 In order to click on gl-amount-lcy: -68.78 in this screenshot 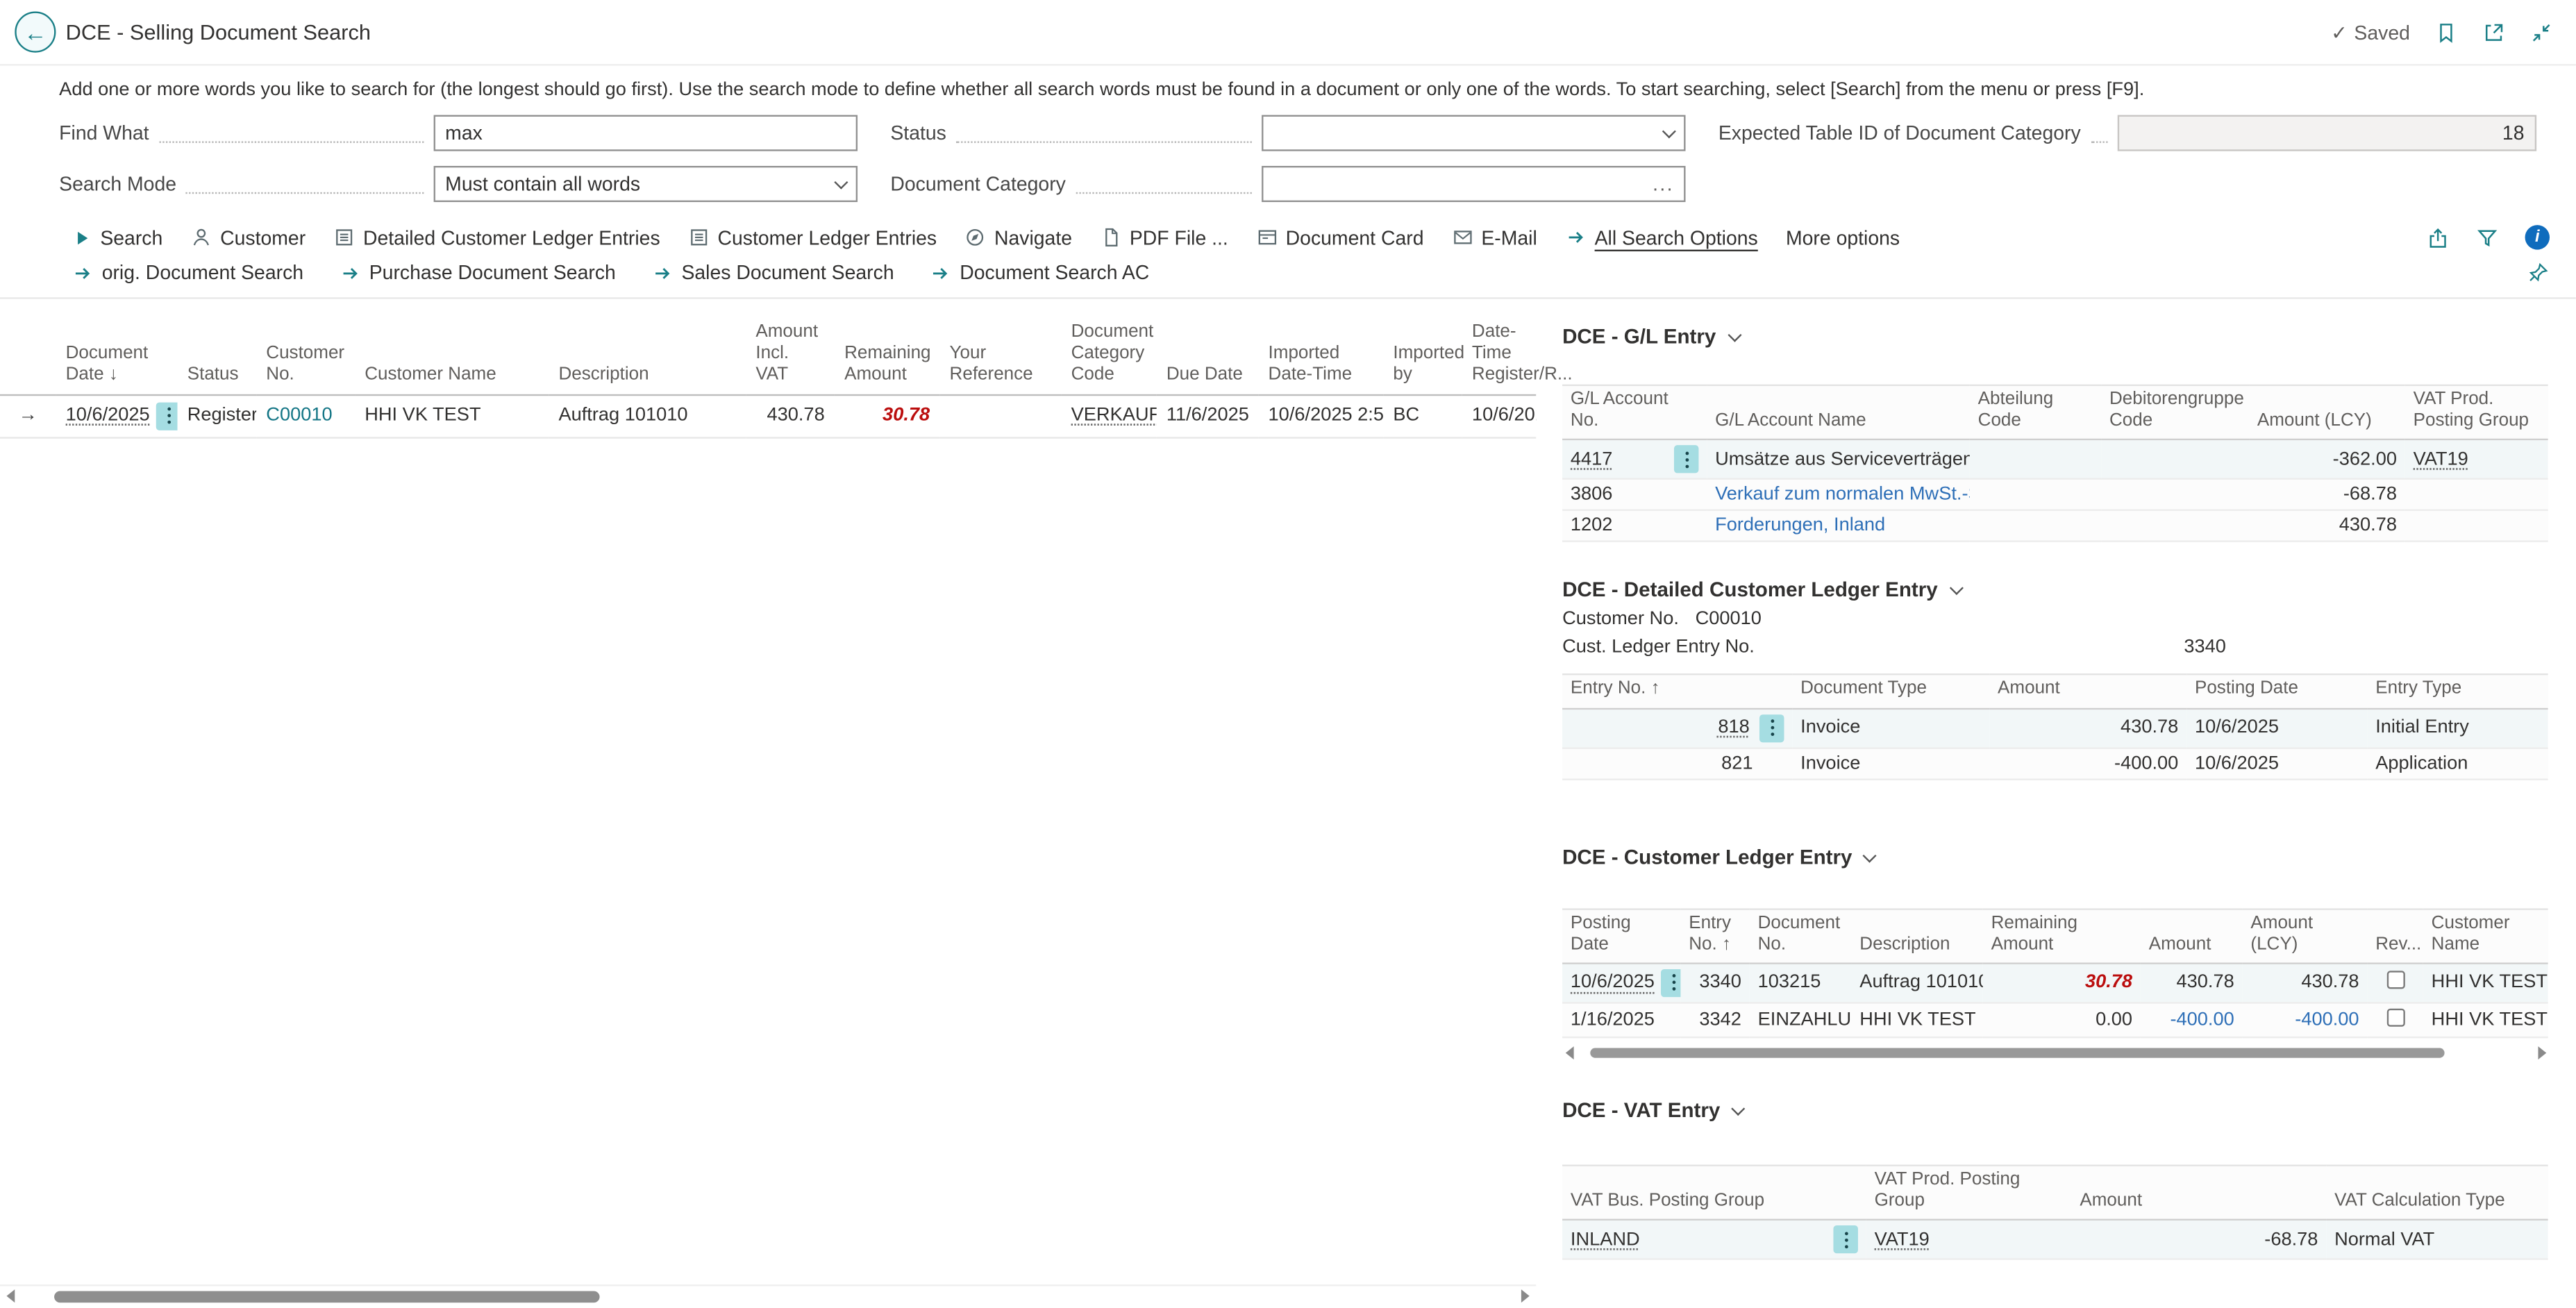, I will do `click(2327, 495)`.